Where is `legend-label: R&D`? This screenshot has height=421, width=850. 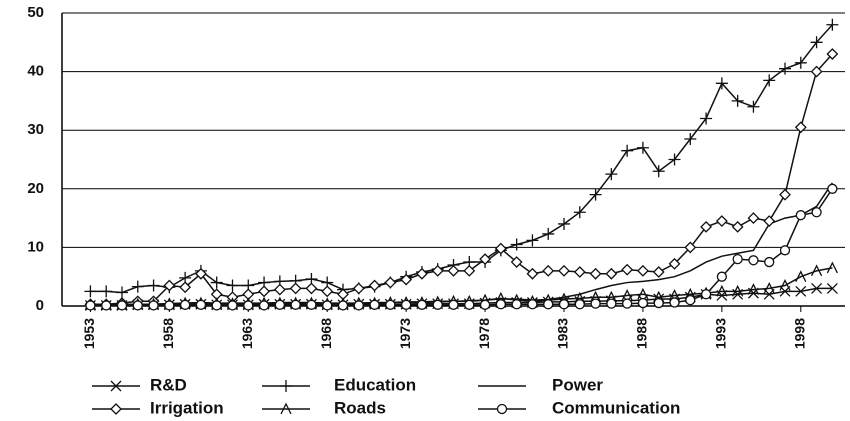
legend-label: R&D is located at coordinates (168, 384).